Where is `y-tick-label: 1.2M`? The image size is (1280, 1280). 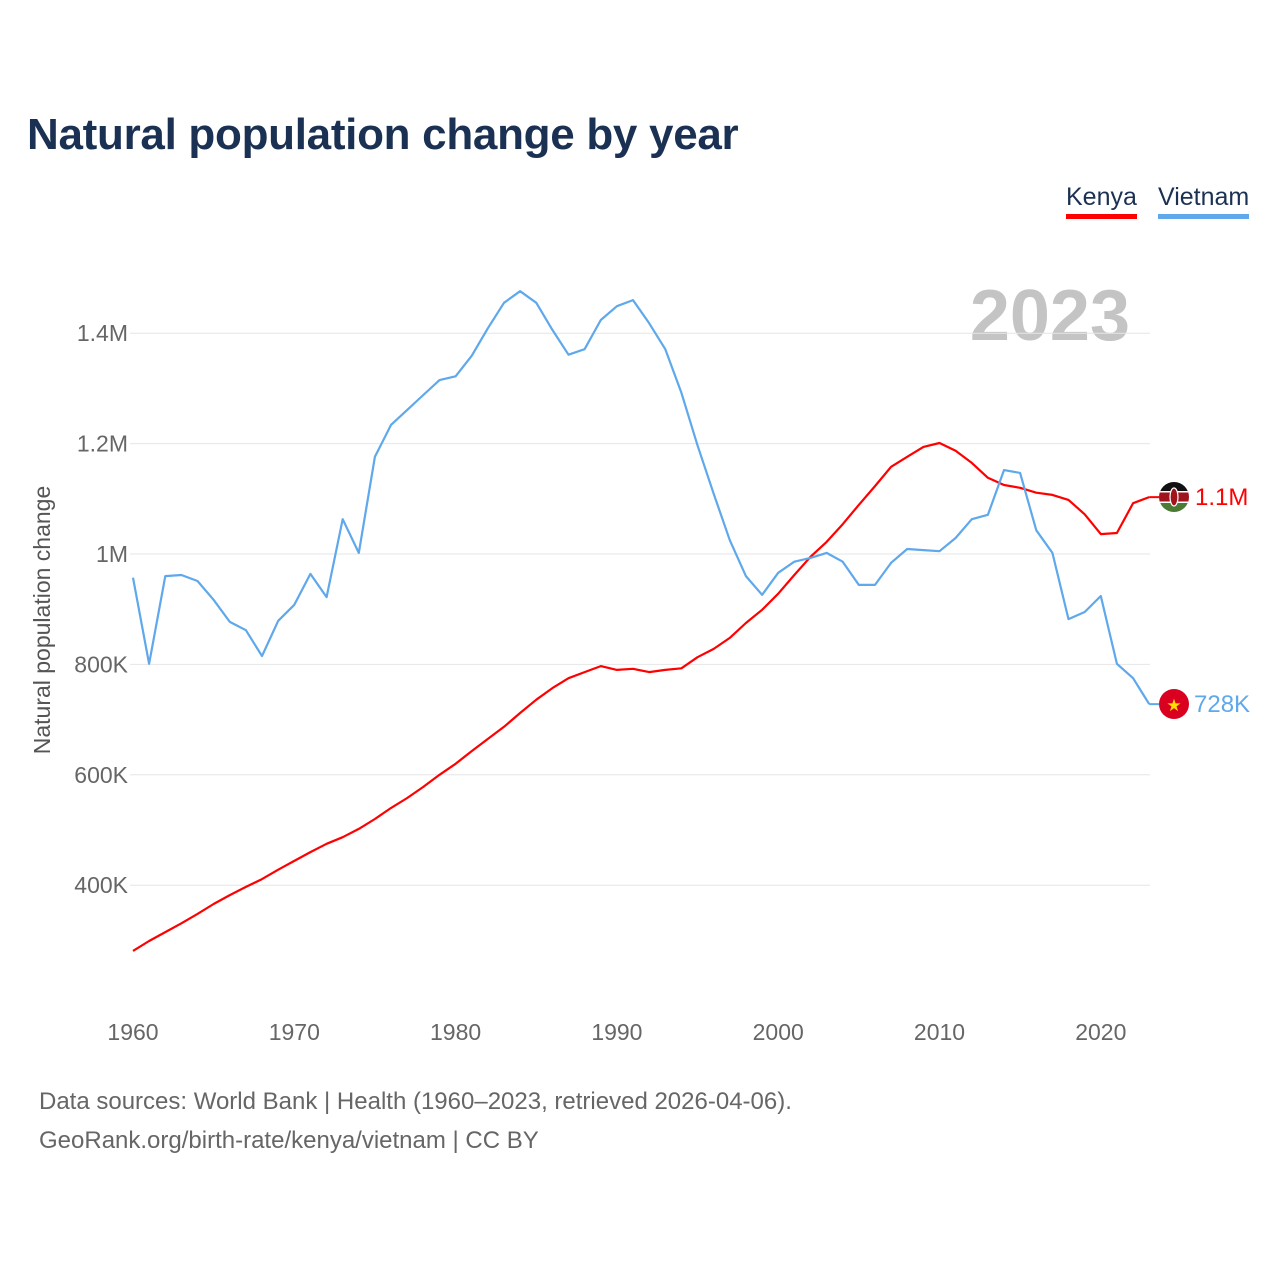 y-tick-label: 1.2M is located at coordinates (102, 444).